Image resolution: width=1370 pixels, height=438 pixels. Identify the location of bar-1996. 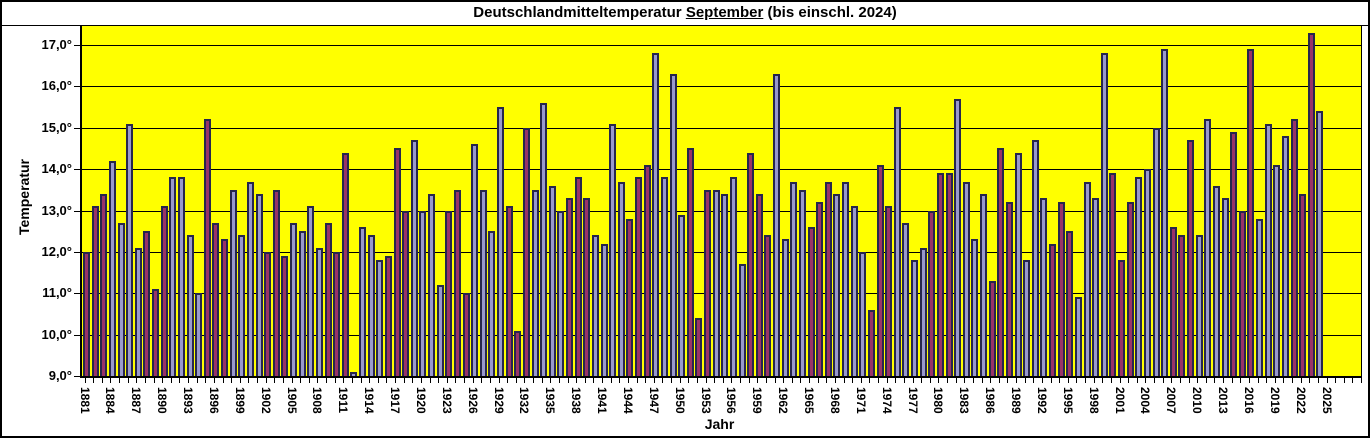
(1078, 336).